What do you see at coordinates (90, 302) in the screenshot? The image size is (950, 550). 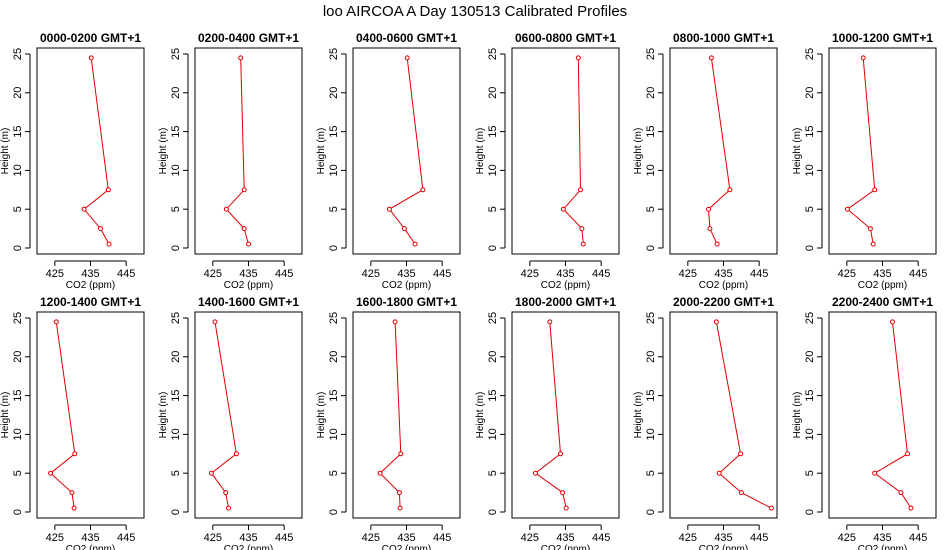 I see `panel-title: 1200-1400 GMT+1` at bounding box center [90, 302].